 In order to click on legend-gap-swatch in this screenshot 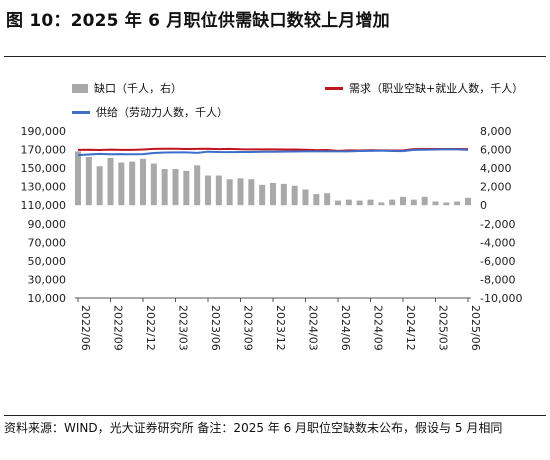, I will do `click(80, 88)`.